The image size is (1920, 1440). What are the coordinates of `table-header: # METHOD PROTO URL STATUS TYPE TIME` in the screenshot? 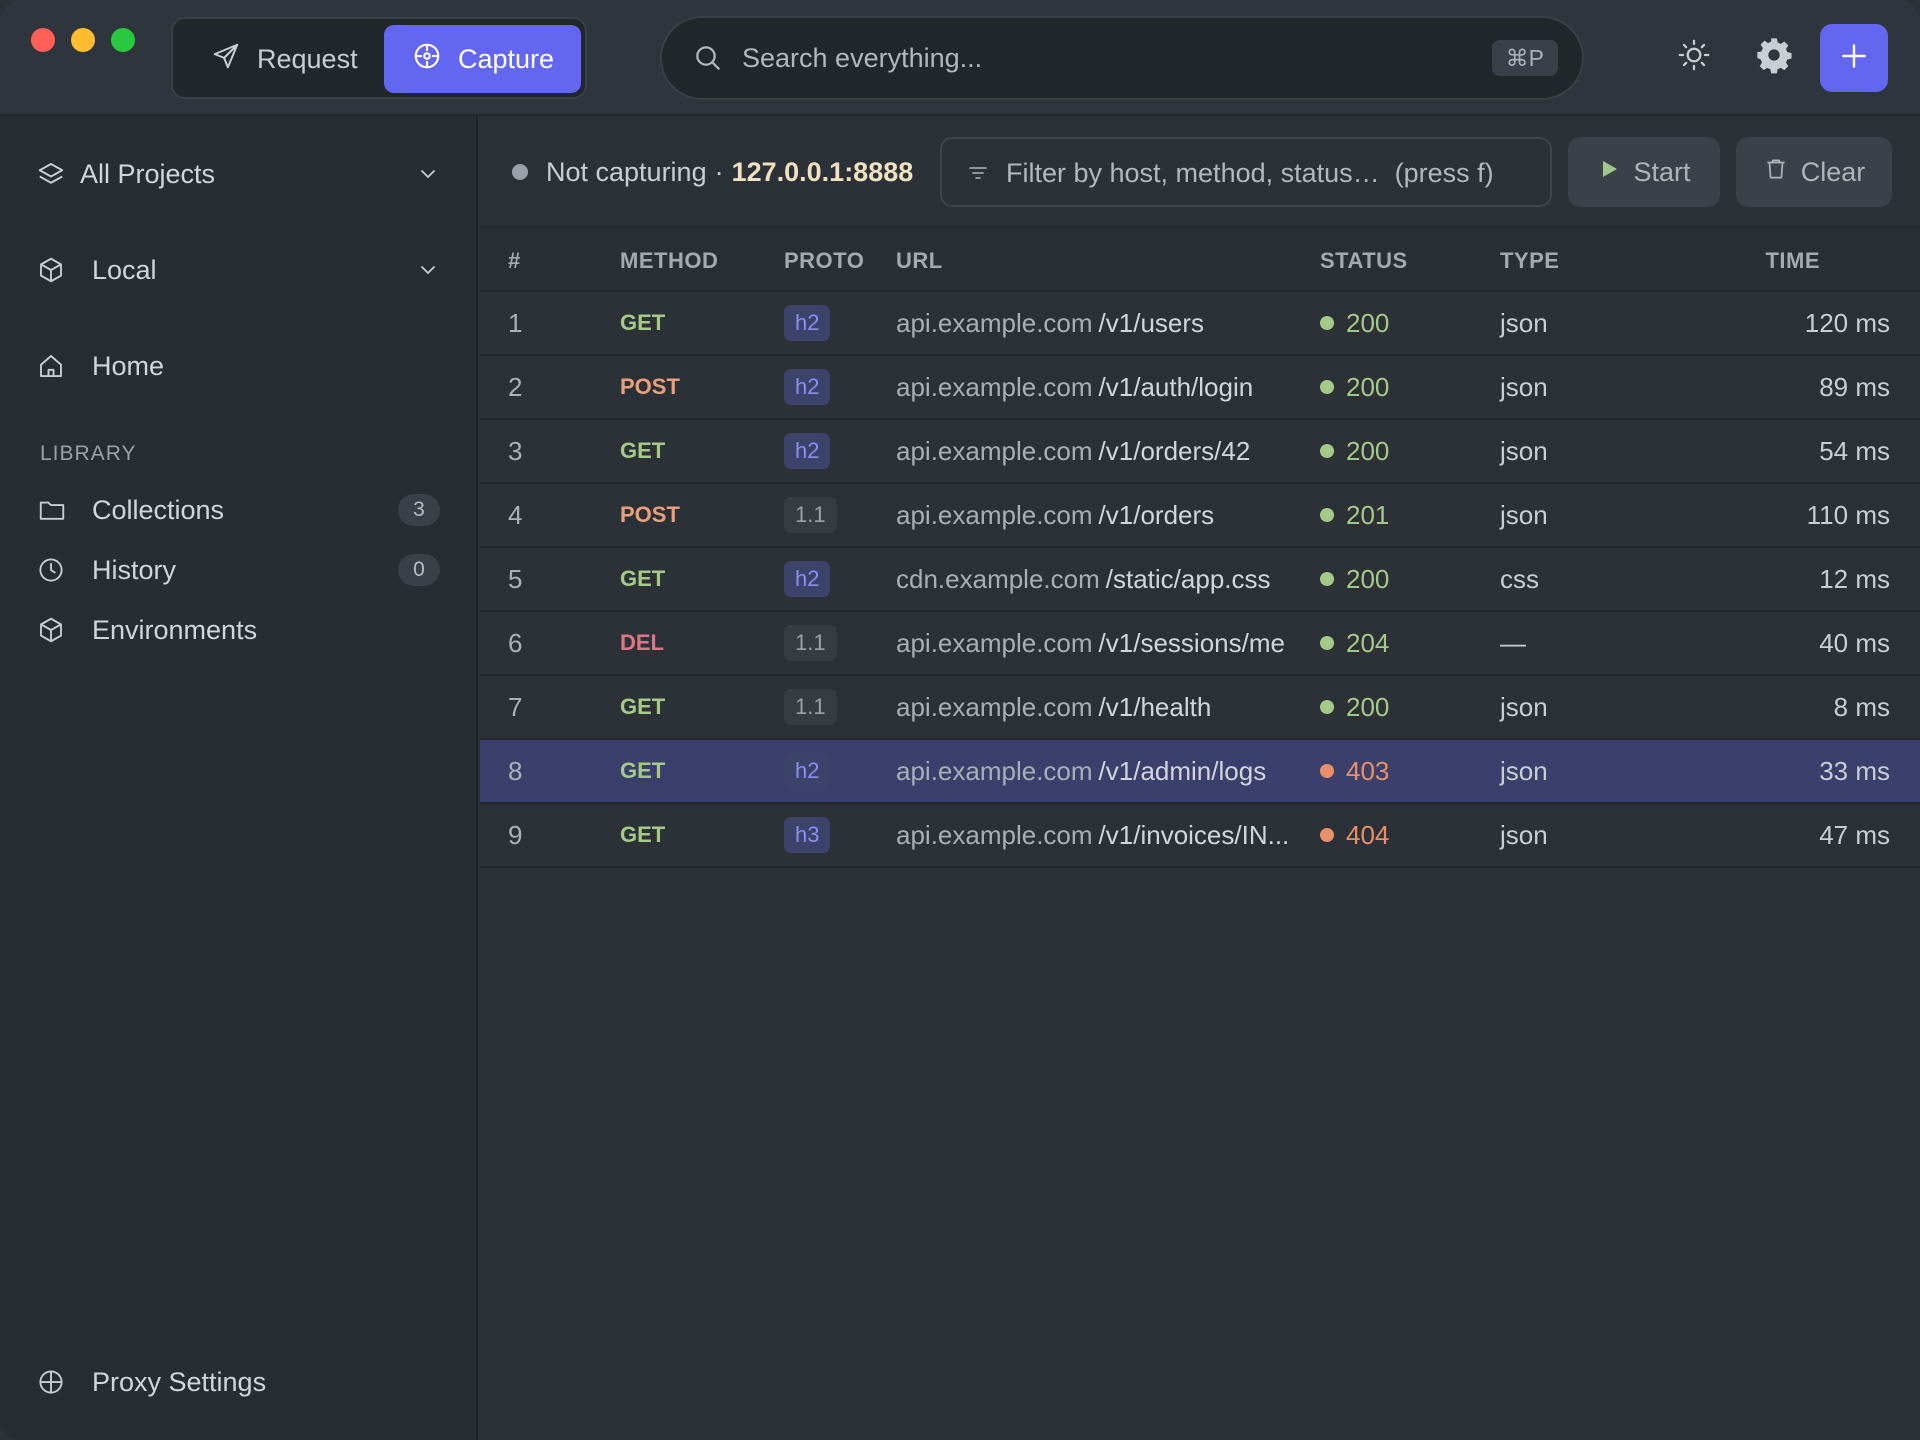 It's located at (1200, 260).